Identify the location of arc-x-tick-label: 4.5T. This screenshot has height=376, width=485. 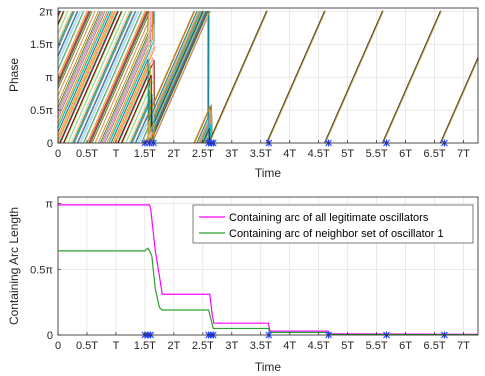
(319, 346).